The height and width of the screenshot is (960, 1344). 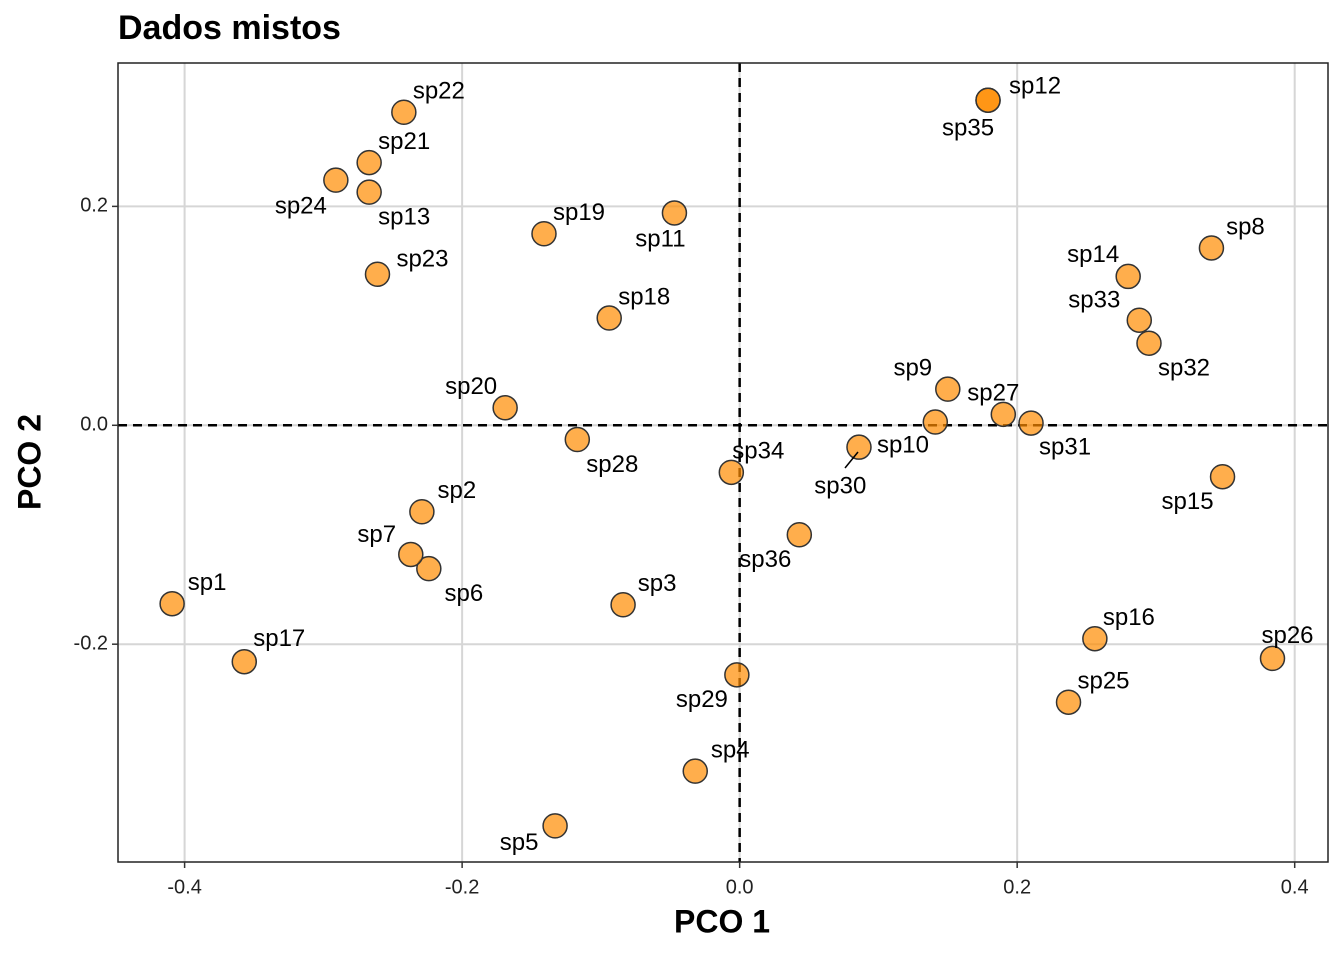 What do you see at coordinates (903, 445) in the screenshot?
I see `point-label: sp10` at bounding box center [903, 445].